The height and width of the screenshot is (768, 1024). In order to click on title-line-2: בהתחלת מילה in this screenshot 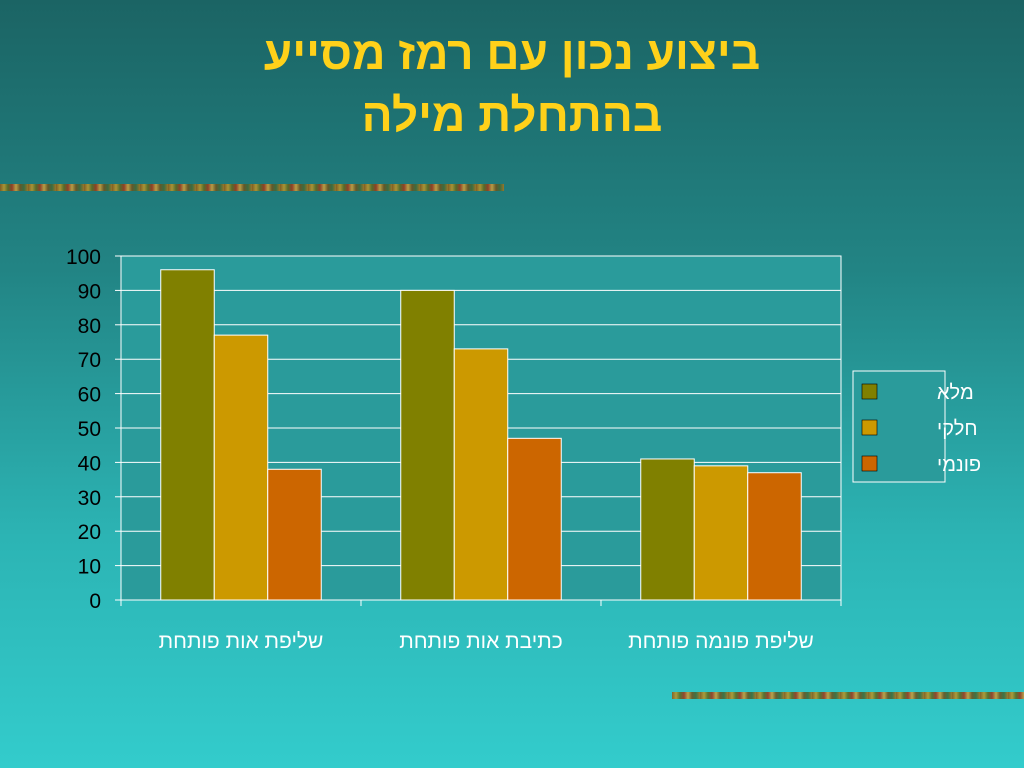, I will do `click(512, 115)`.